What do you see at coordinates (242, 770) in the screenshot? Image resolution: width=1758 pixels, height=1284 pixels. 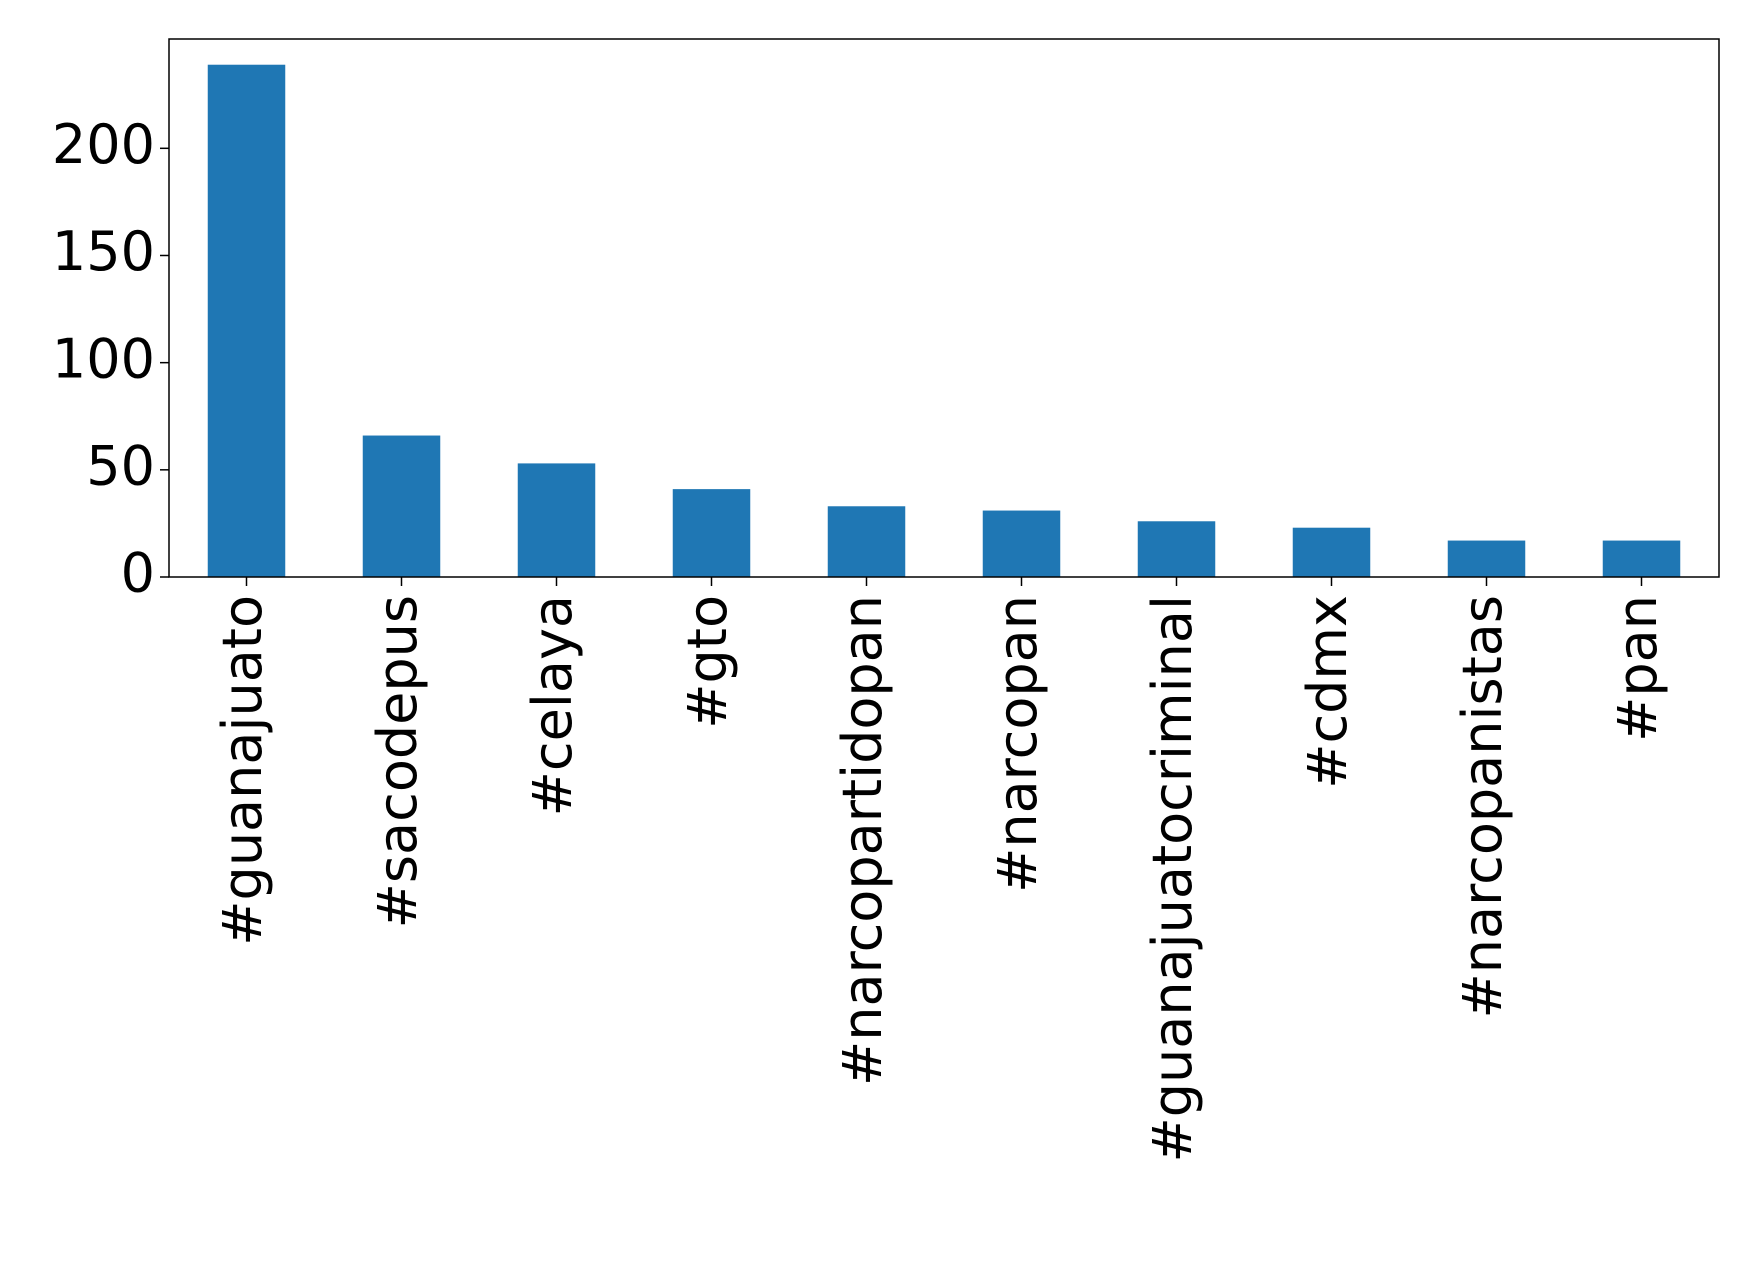 I see `x-tick-label: #guanajuato` at bounding box center [242, 770].